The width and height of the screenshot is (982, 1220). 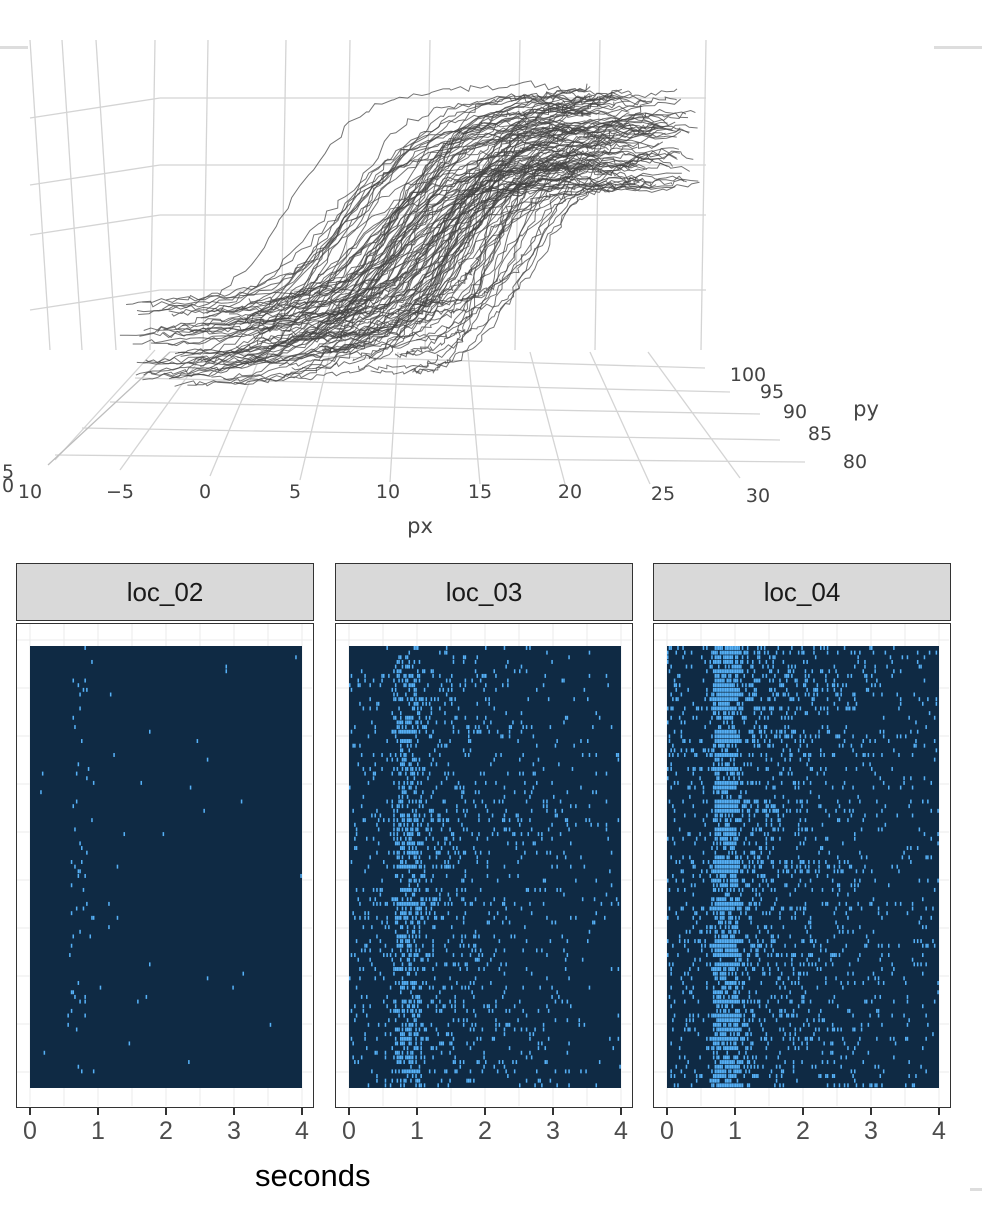 I want to click on grid-line-side, so click(x=95, y=300).